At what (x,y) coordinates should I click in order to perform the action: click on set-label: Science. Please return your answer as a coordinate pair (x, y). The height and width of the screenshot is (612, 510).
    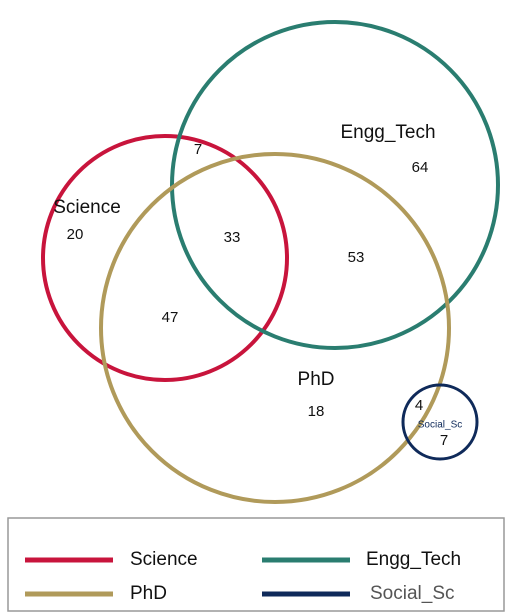
    Looking at the image, I should click on (87, 207).